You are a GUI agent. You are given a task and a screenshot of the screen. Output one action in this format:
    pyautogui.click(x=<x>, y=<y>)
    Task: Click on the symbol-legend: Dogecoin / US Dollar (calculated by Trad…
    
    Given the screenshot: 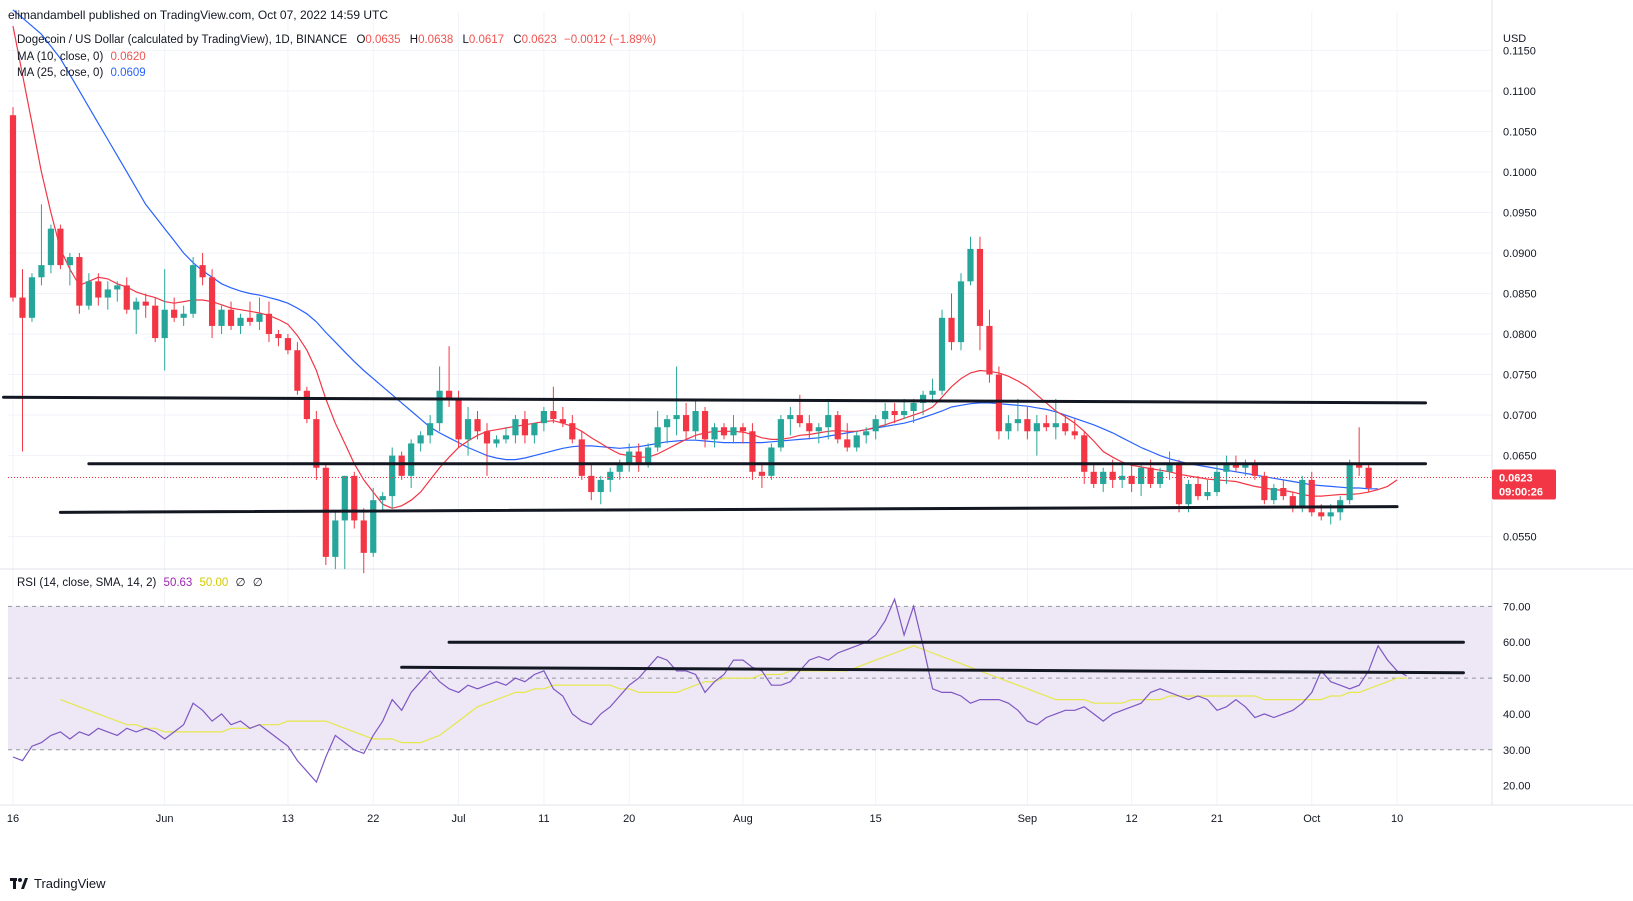 What is the action you would take?
    pyautogui.click(x=336, y=40)
    